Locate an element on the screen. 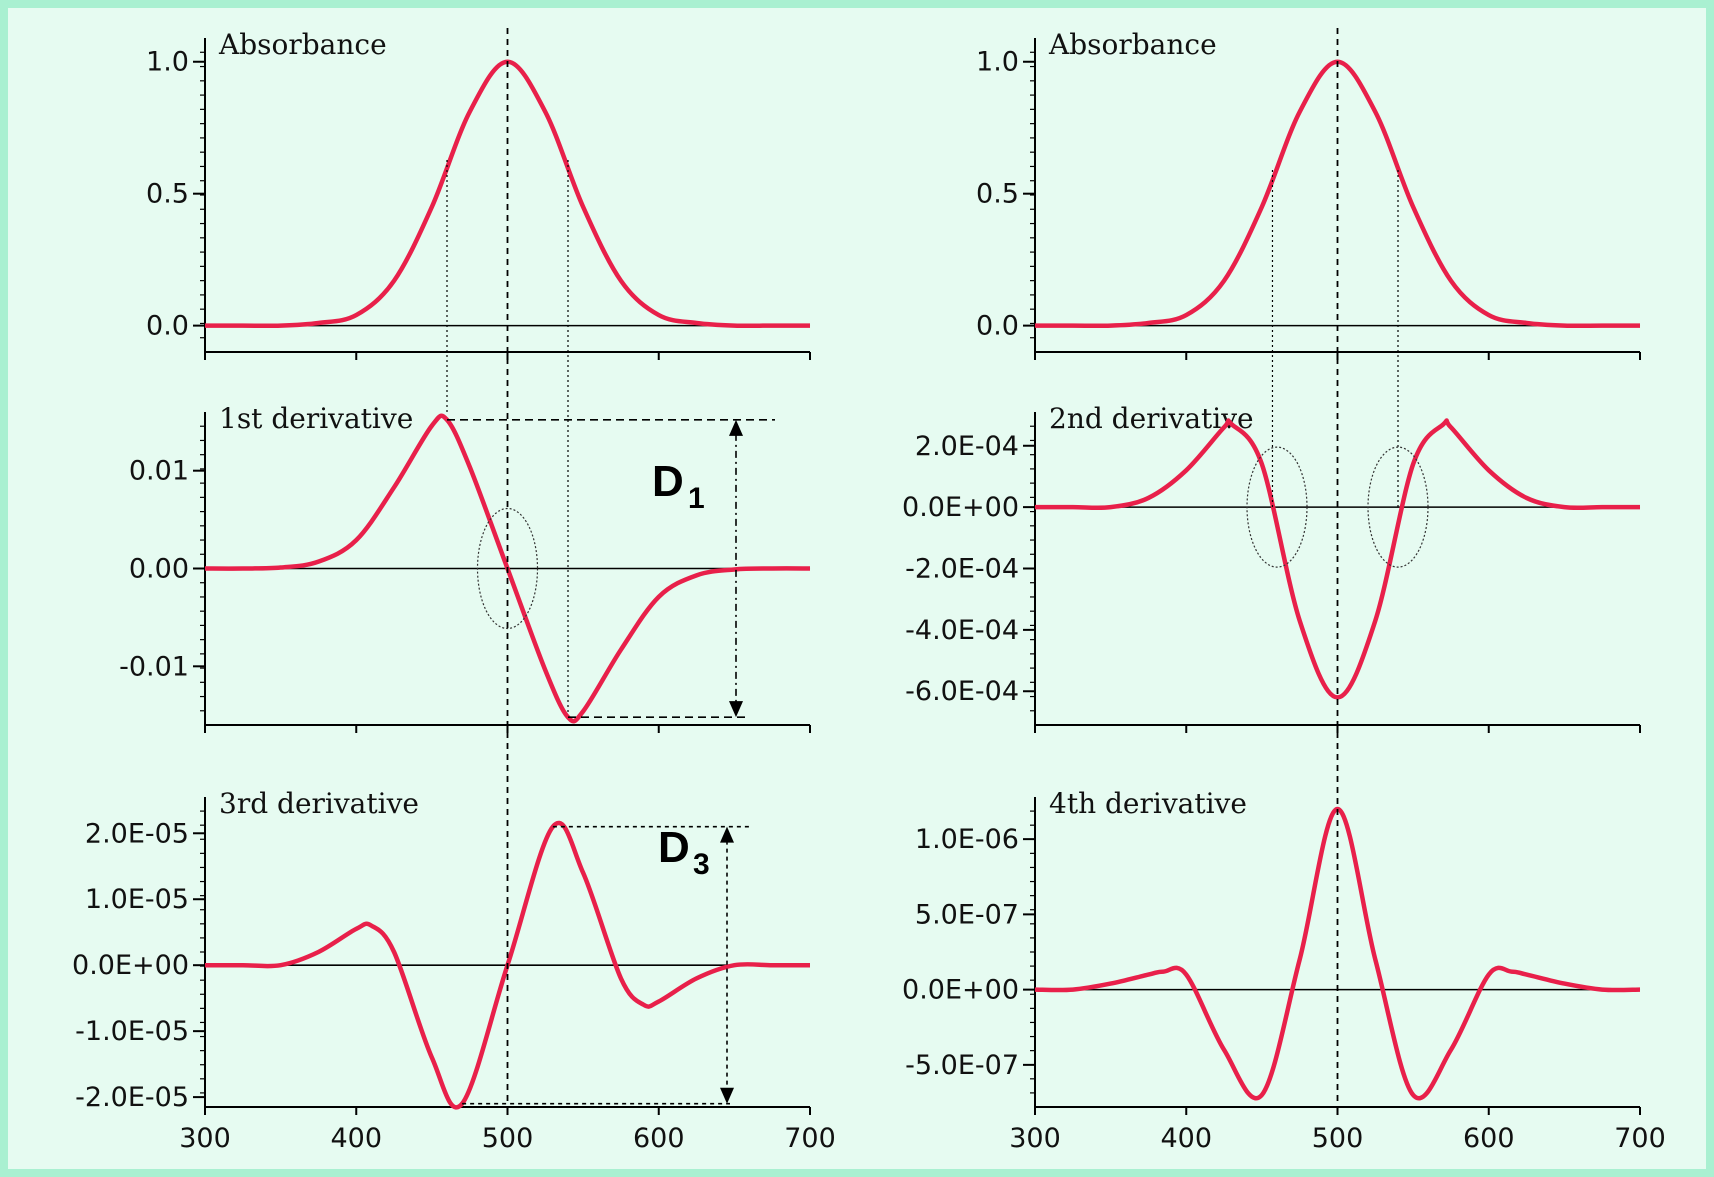 This screenshot has width=1714, height=1177. y-tick-label: 2.0E-05 is located at coordinates (137, 833).